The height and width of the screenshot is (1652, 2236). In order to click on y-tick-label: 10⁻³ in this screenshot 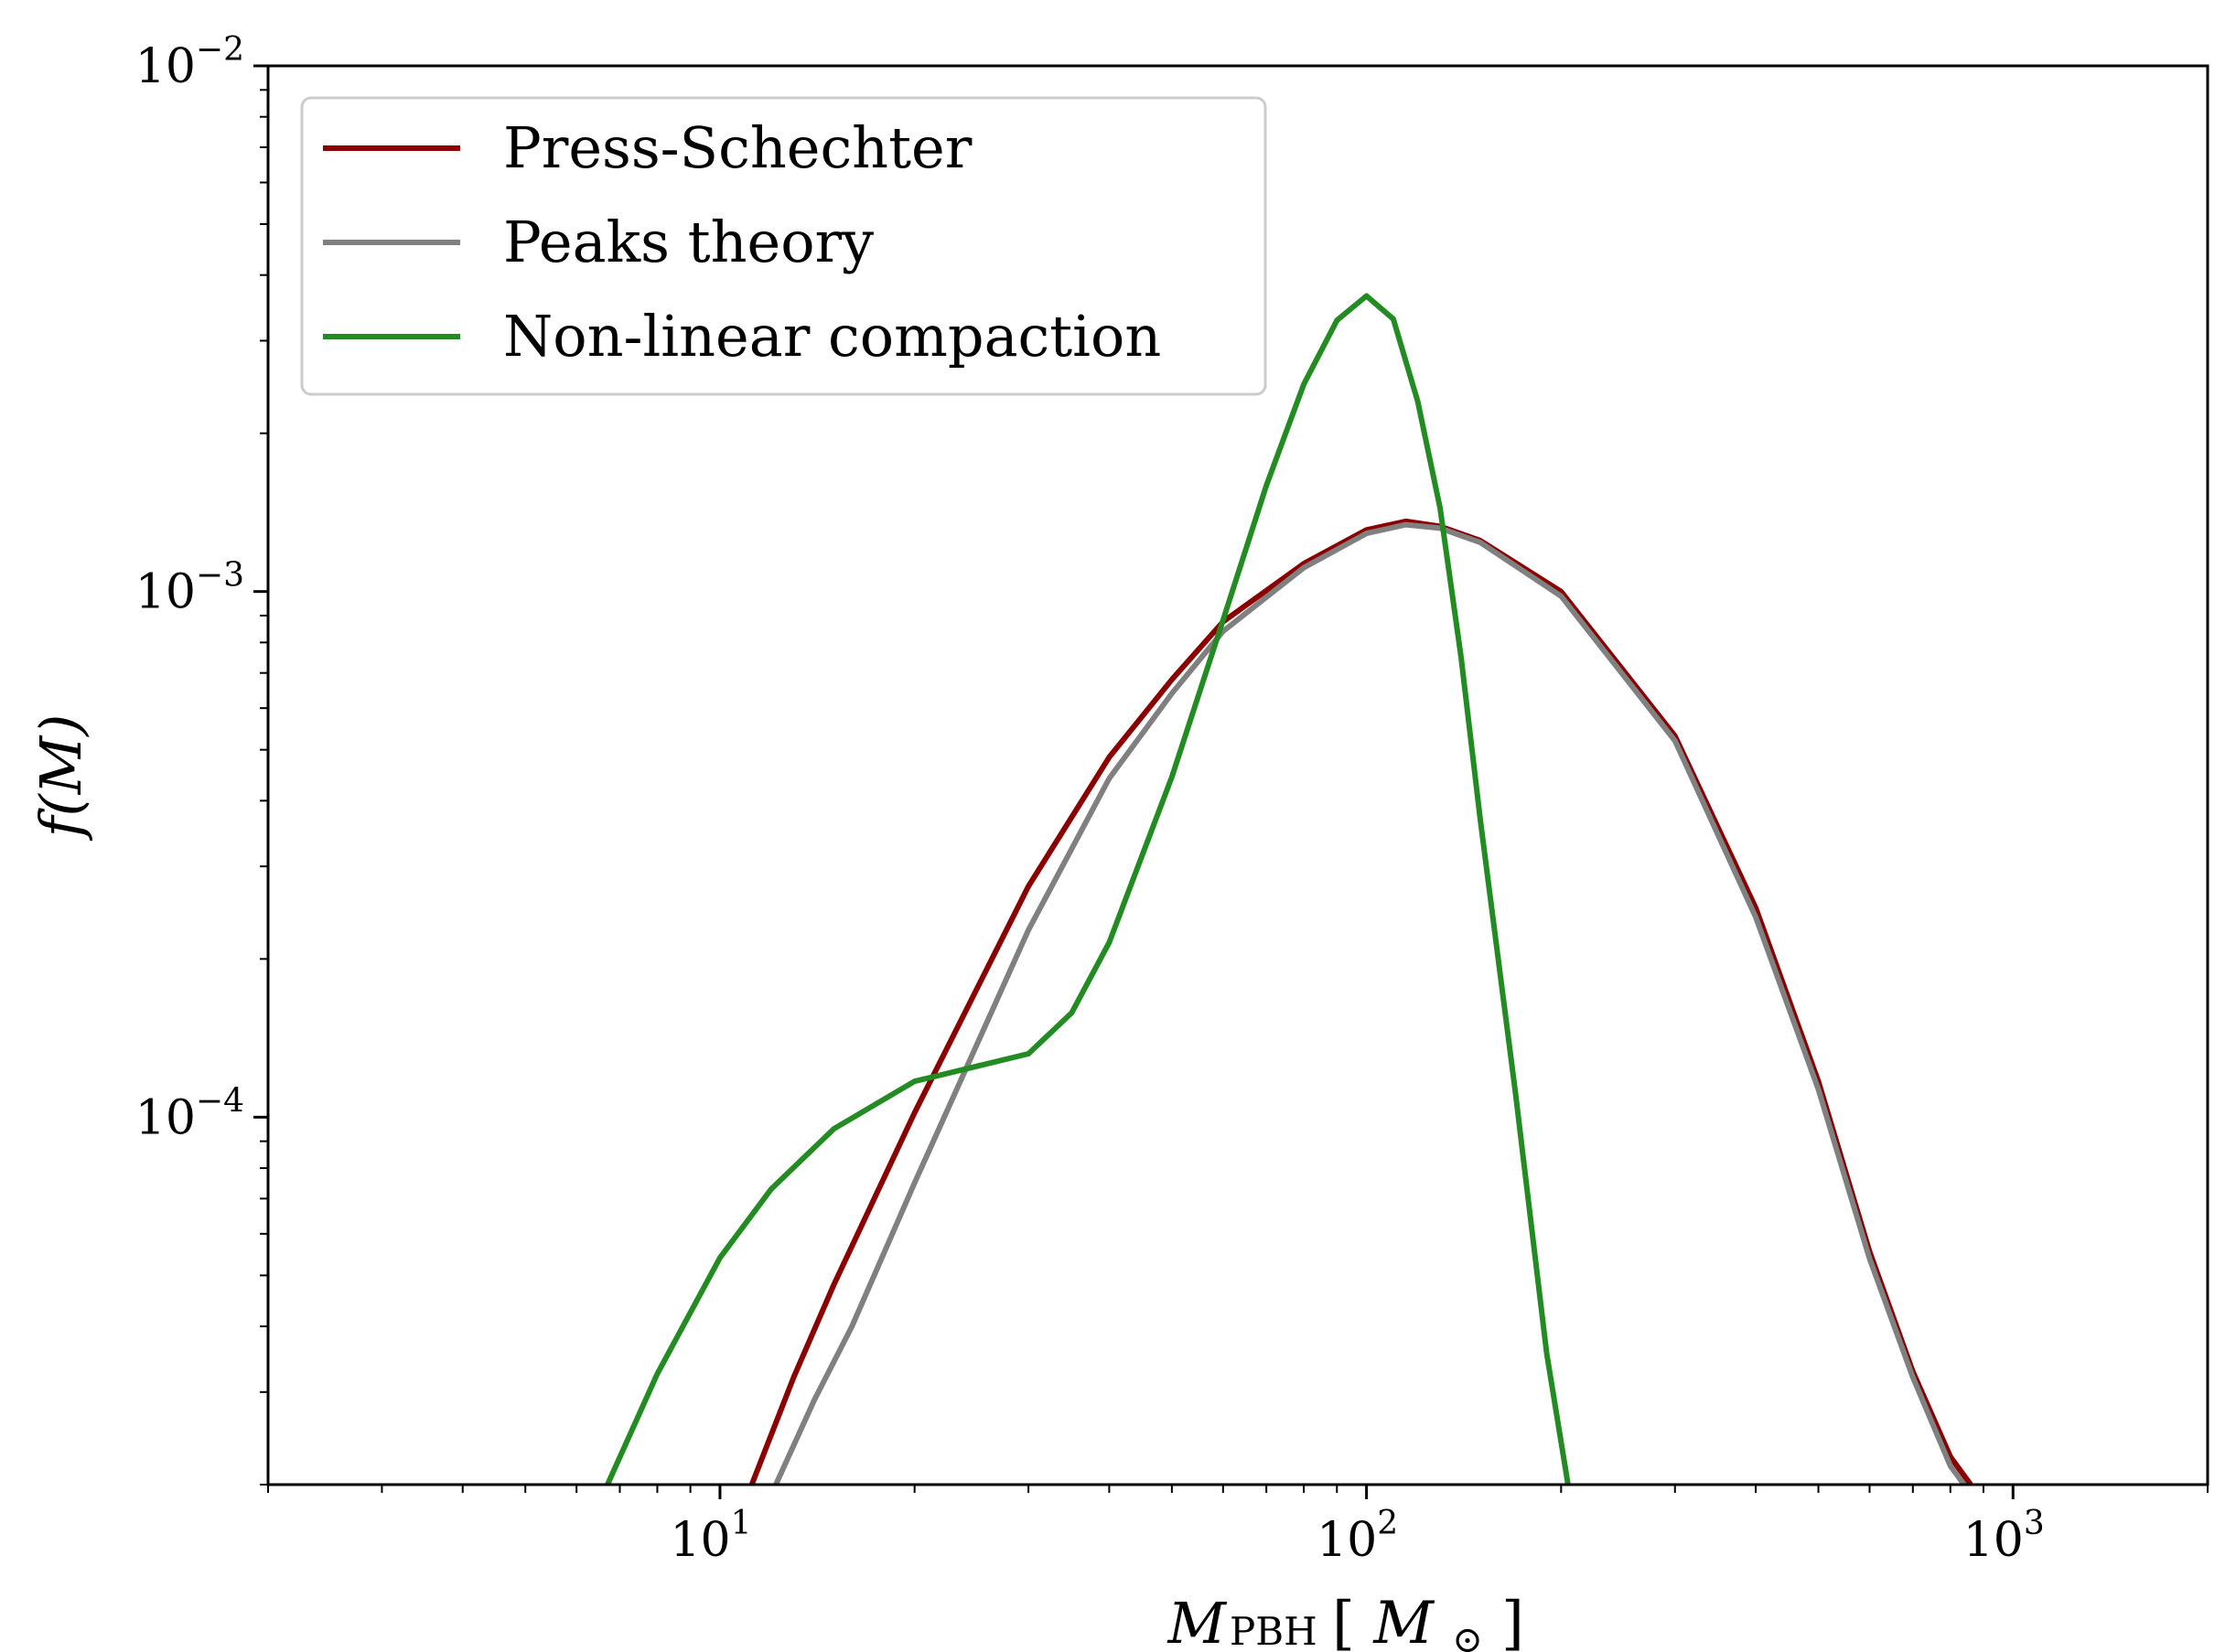, I will do `click(189, 588)`.